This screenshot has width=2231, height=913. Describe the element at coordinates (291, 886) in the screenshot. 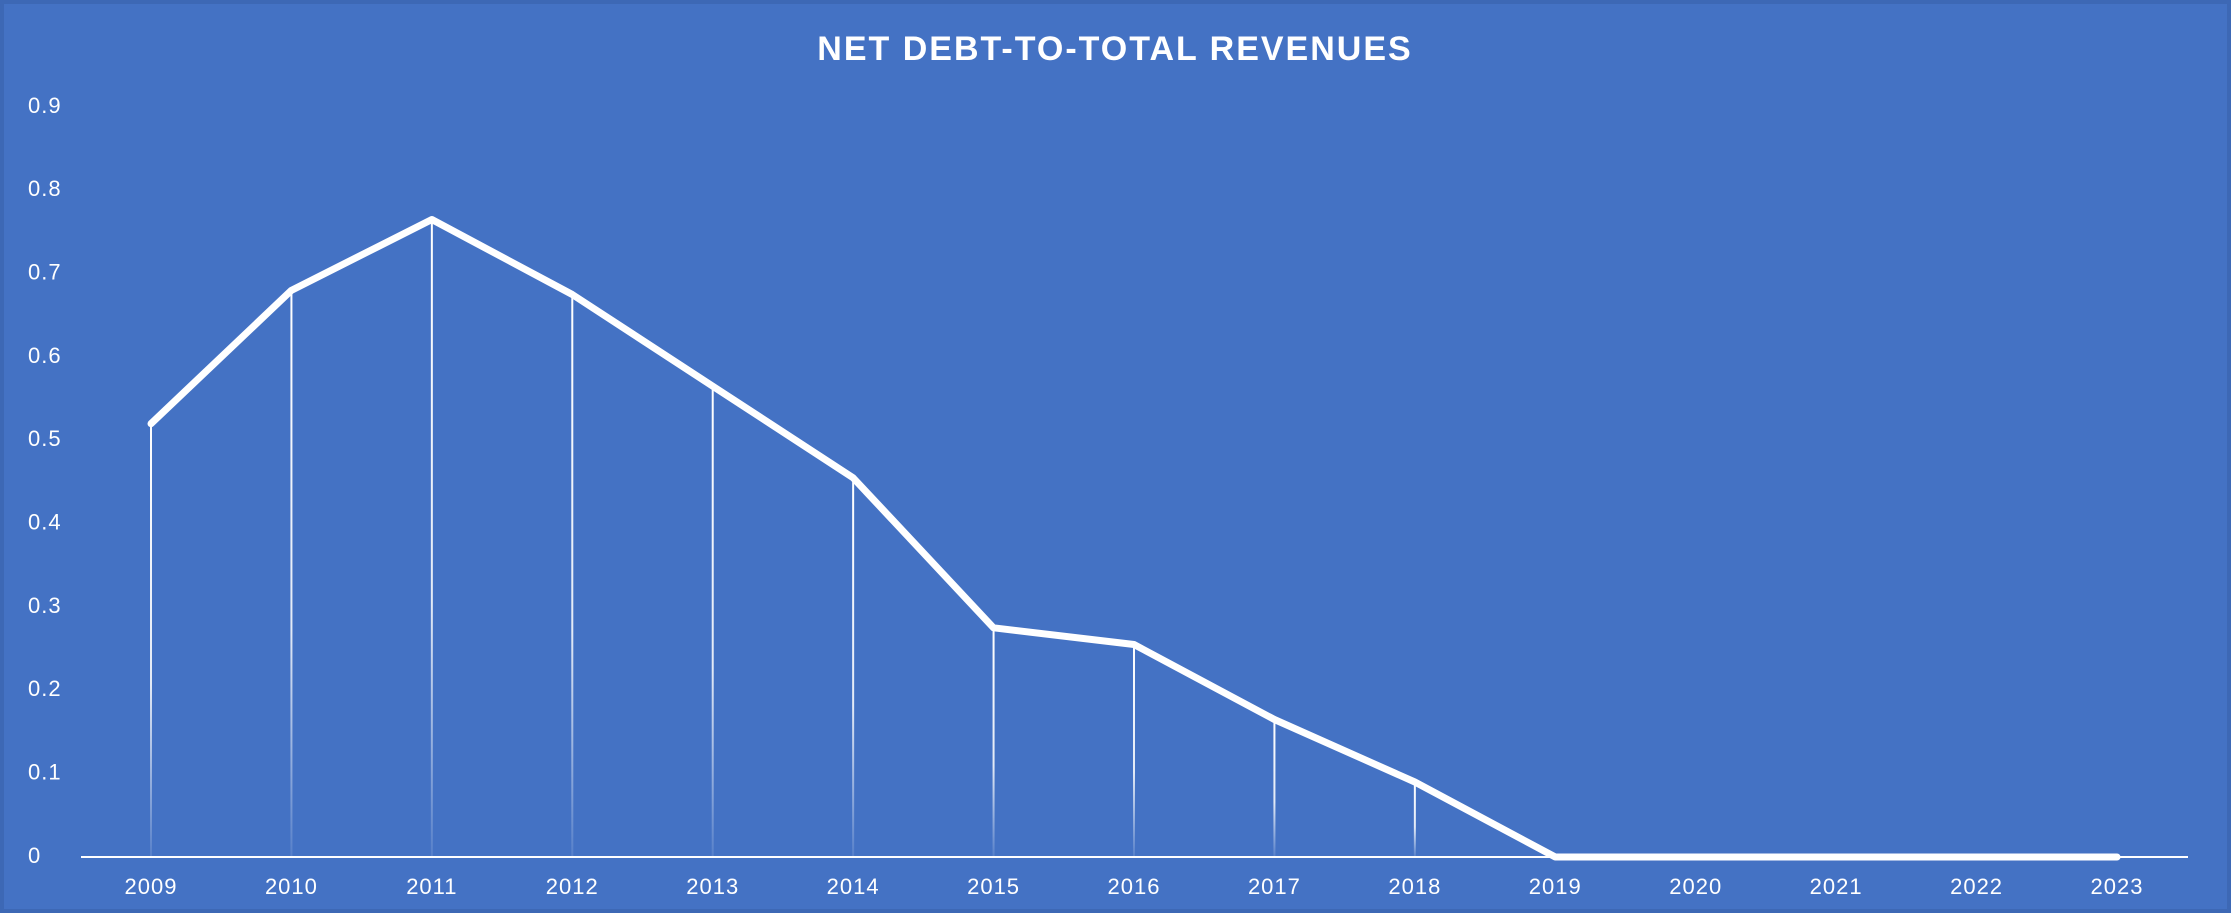

I see `x-tick-label: 2010` at that location.